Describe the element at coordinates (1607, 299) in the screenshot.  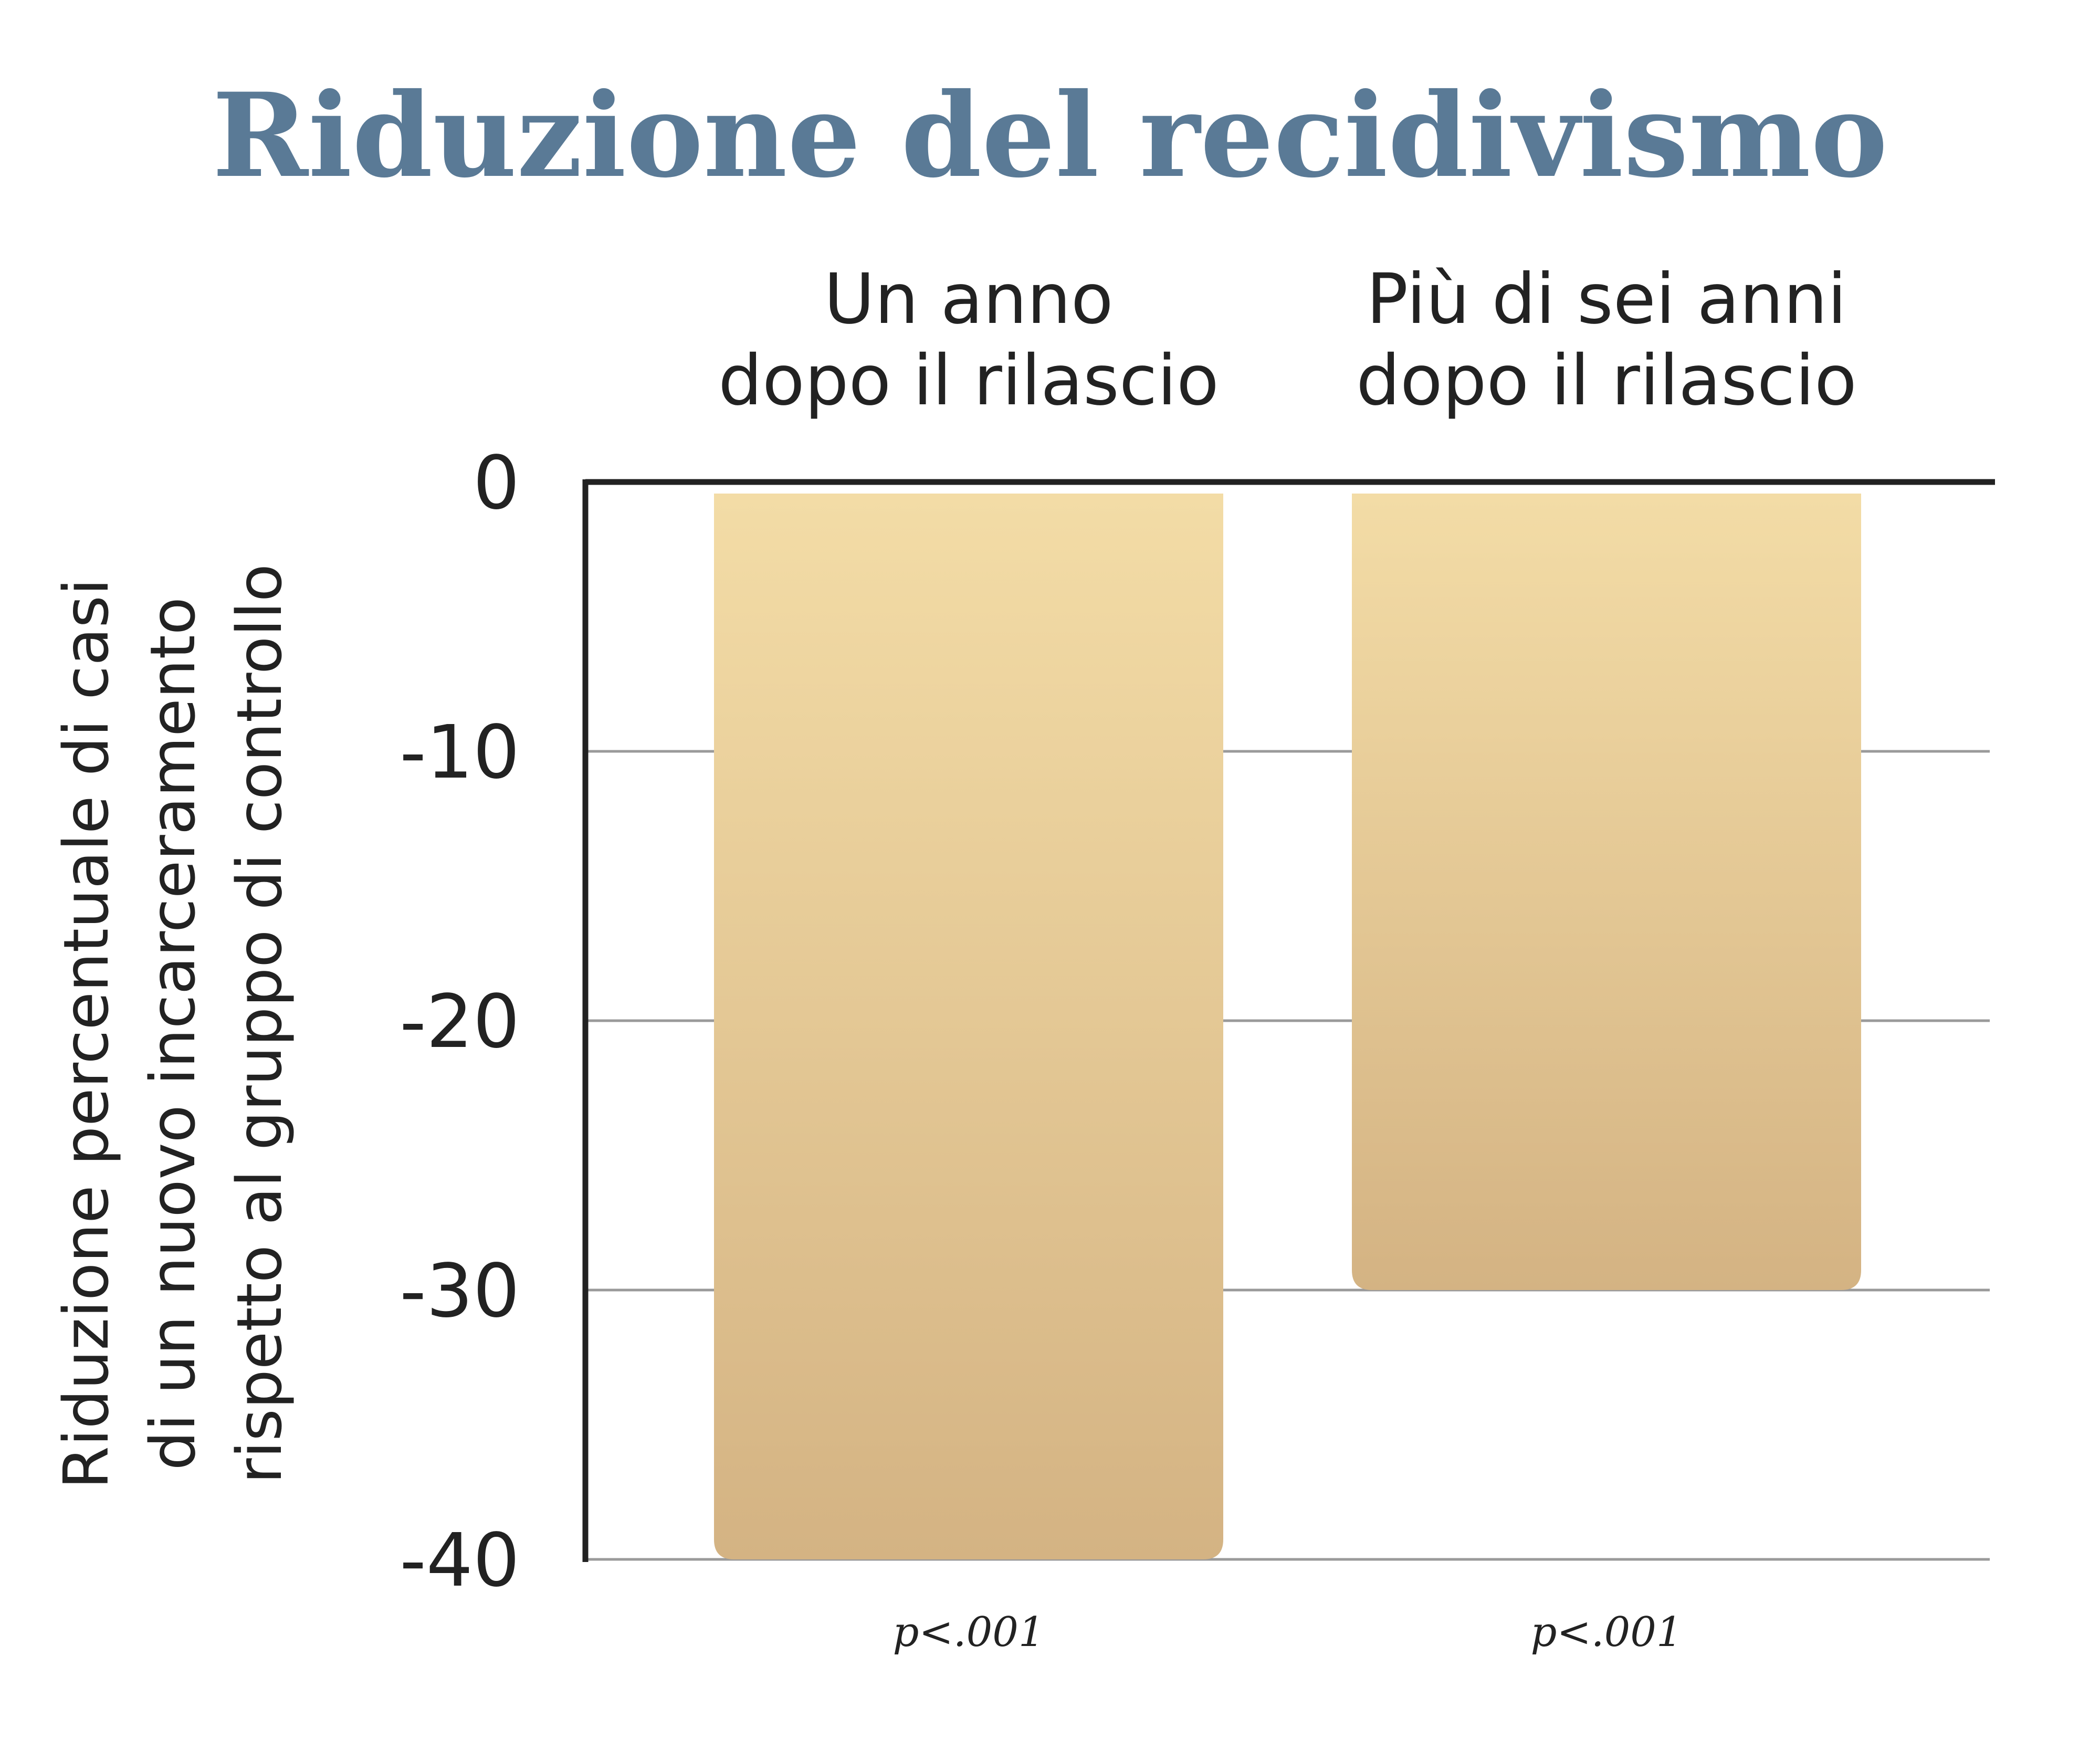
I see `category-label-line: Più di sei anni` at that location.